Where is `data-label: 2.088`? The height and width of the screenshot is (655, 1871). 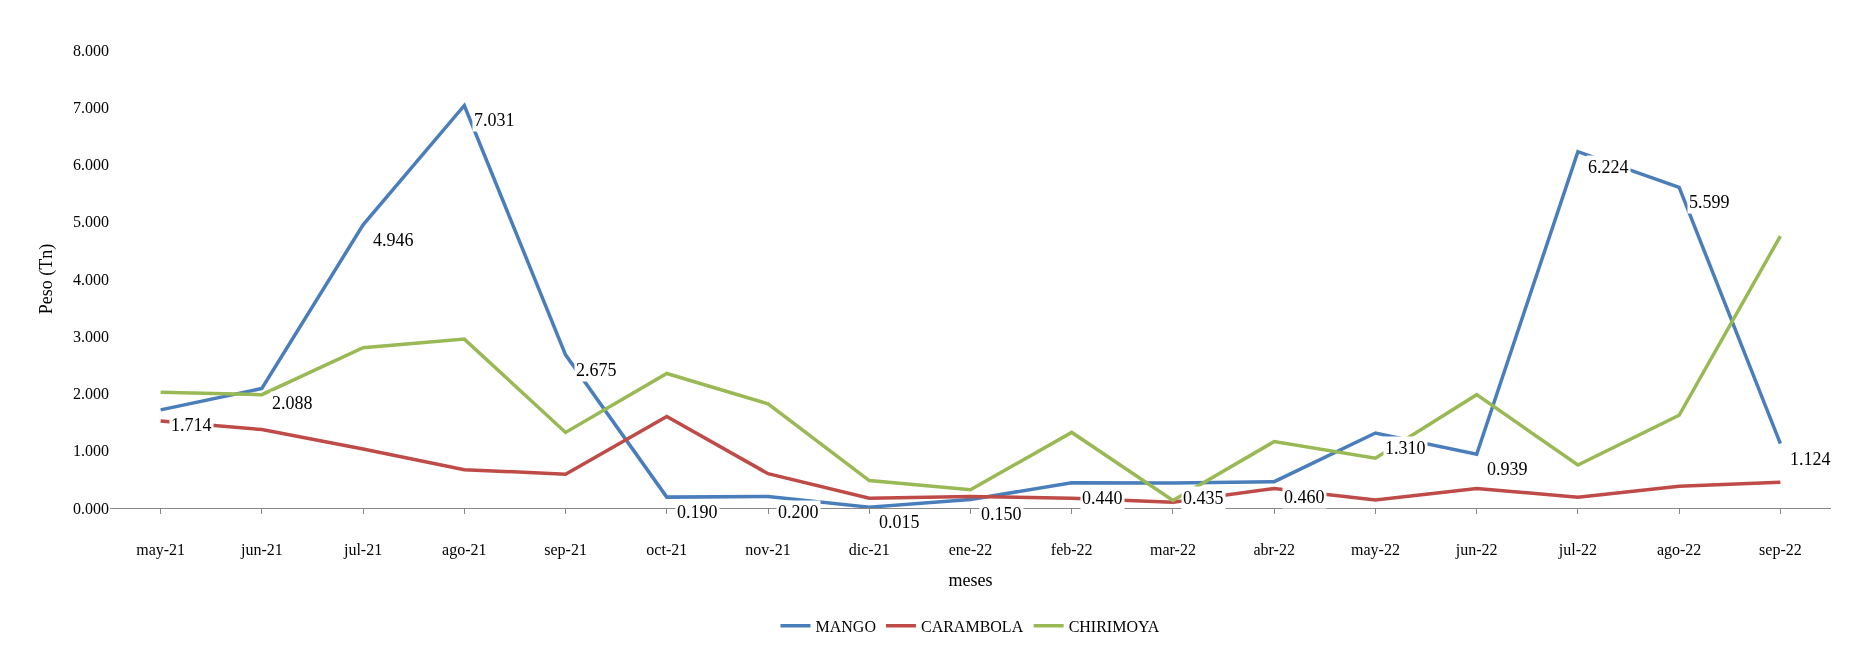
data-label: 2.088 is located at coordinates (292, 403).